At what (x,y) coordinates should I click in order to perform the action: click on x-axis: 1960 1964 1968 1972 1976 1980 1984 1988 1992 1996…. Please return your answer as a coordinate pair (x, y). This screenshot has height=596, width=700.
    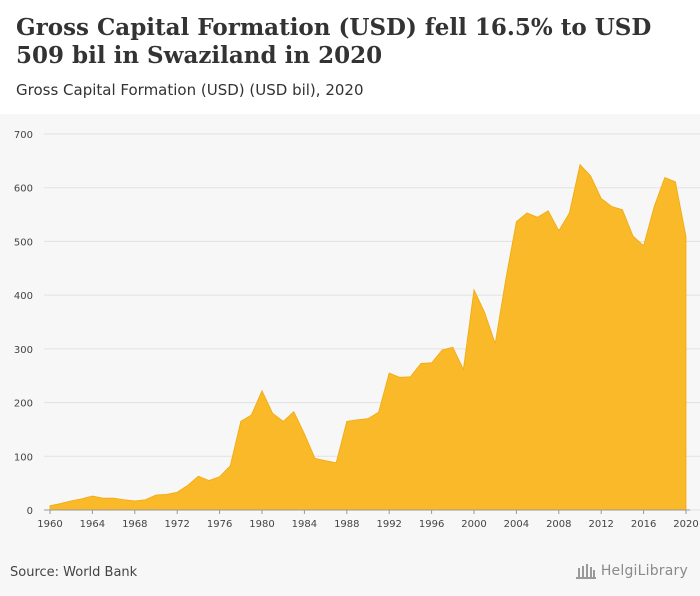
    Looking at the image, I should click on (368, 519).